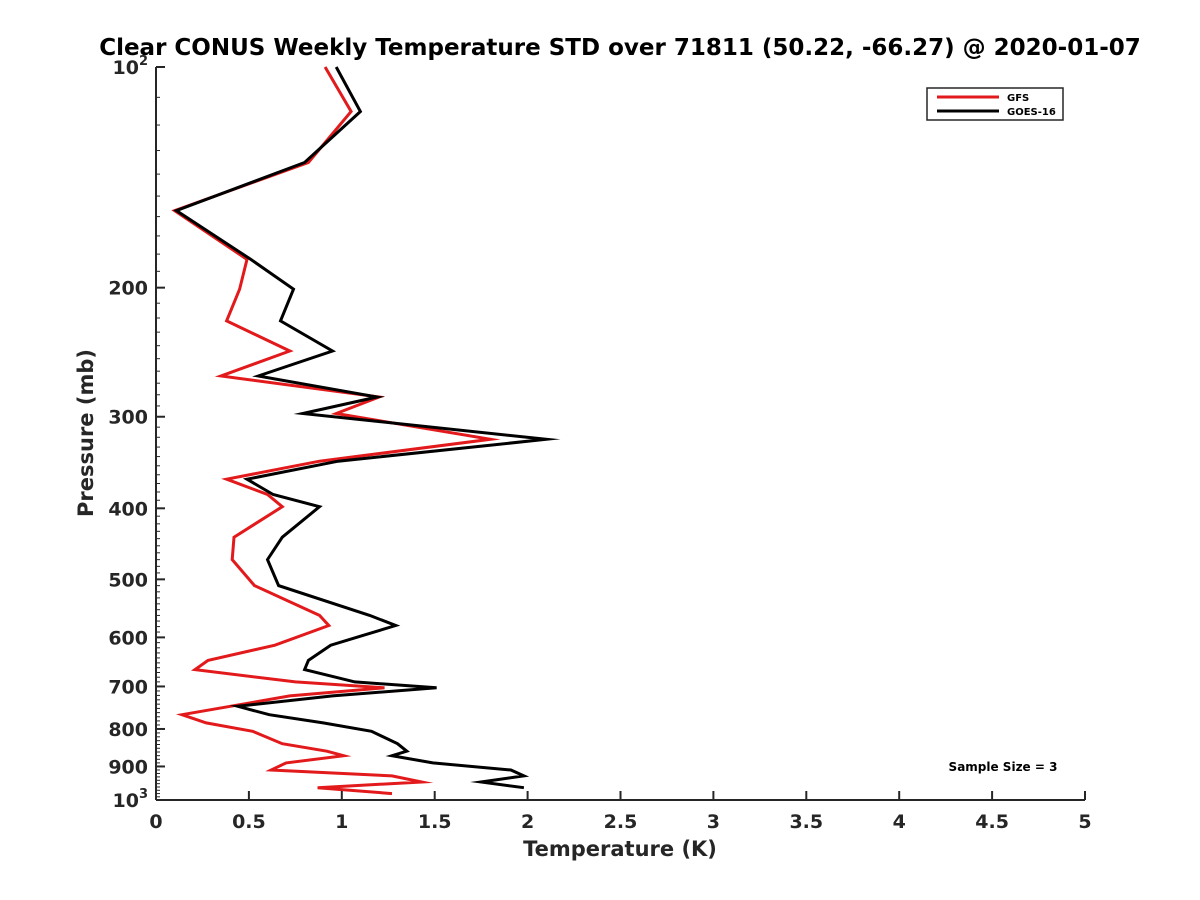 The width and height of the screenshot is (1200, 900). I want to click on y-tick-label: 300, so click(128, 418).